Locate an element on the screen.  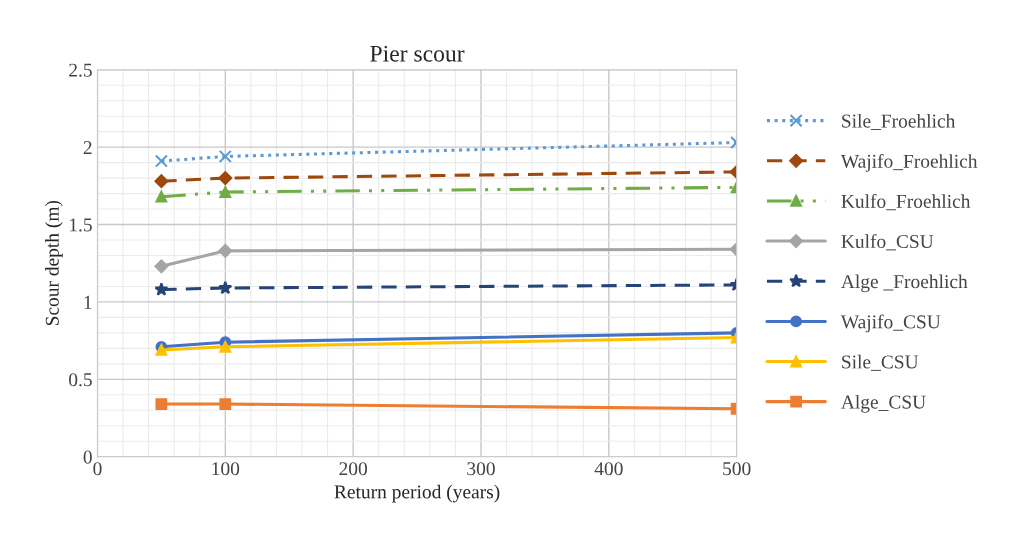
y-tick-label: 1 is located at coordinates (88, 302).